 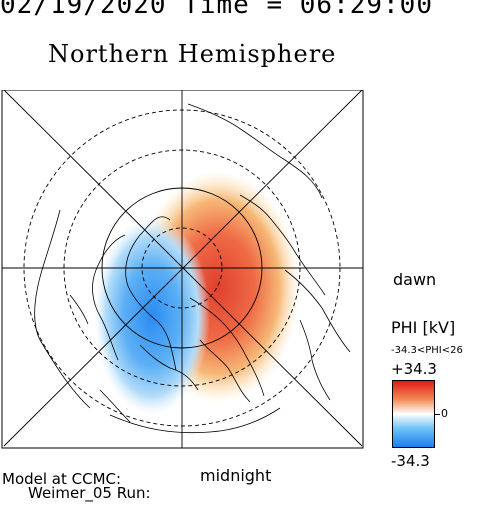 What do you see at coordinates (413, 414) in the screenshot?
I see `colorbar` at bounding box center [413, 414].